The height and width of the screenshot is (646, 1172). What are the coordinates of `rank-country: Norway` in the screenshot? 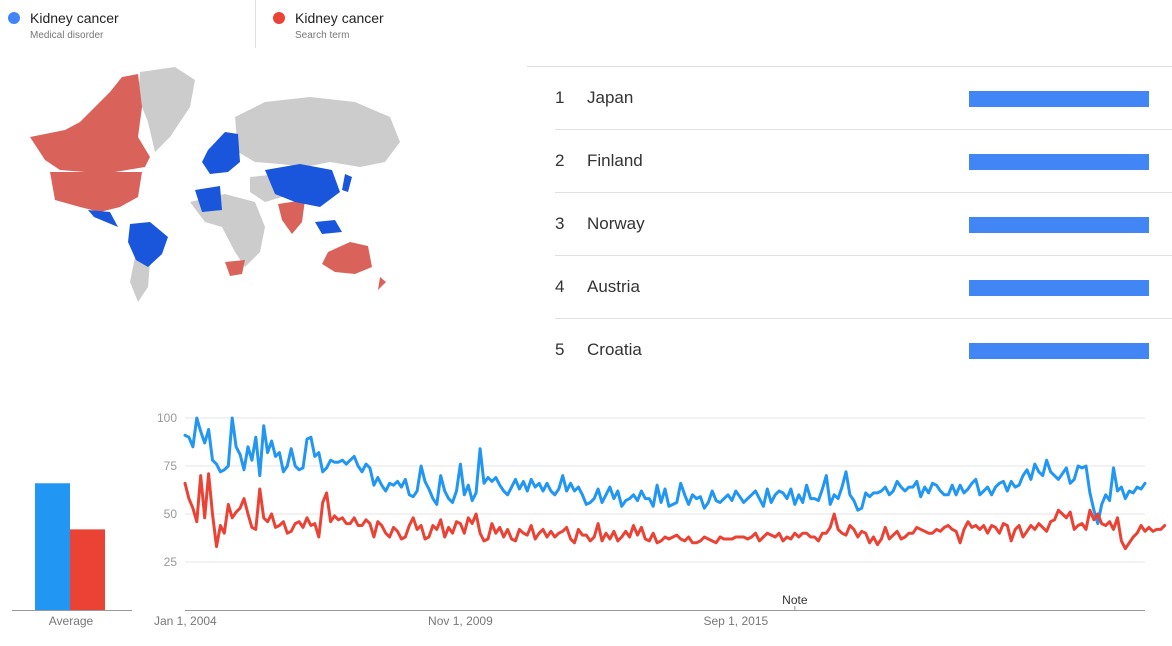 It's located at (616, 223).